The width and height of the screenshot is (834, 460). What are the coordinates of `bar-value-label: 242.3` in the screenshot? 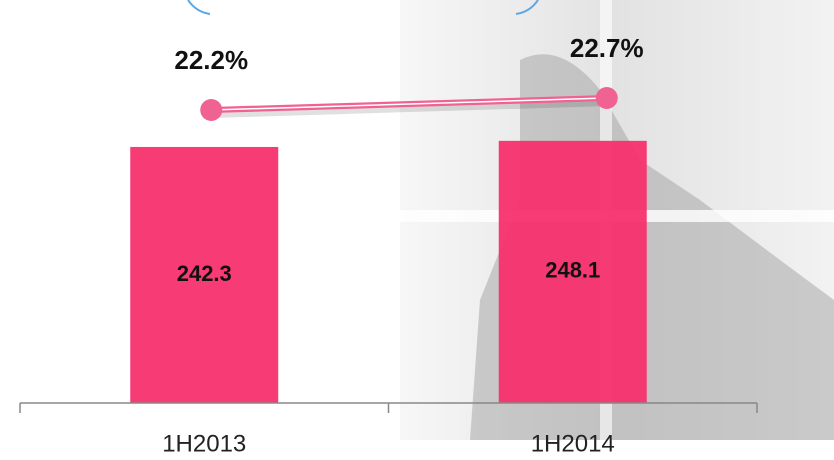 It's located at (204, 273).